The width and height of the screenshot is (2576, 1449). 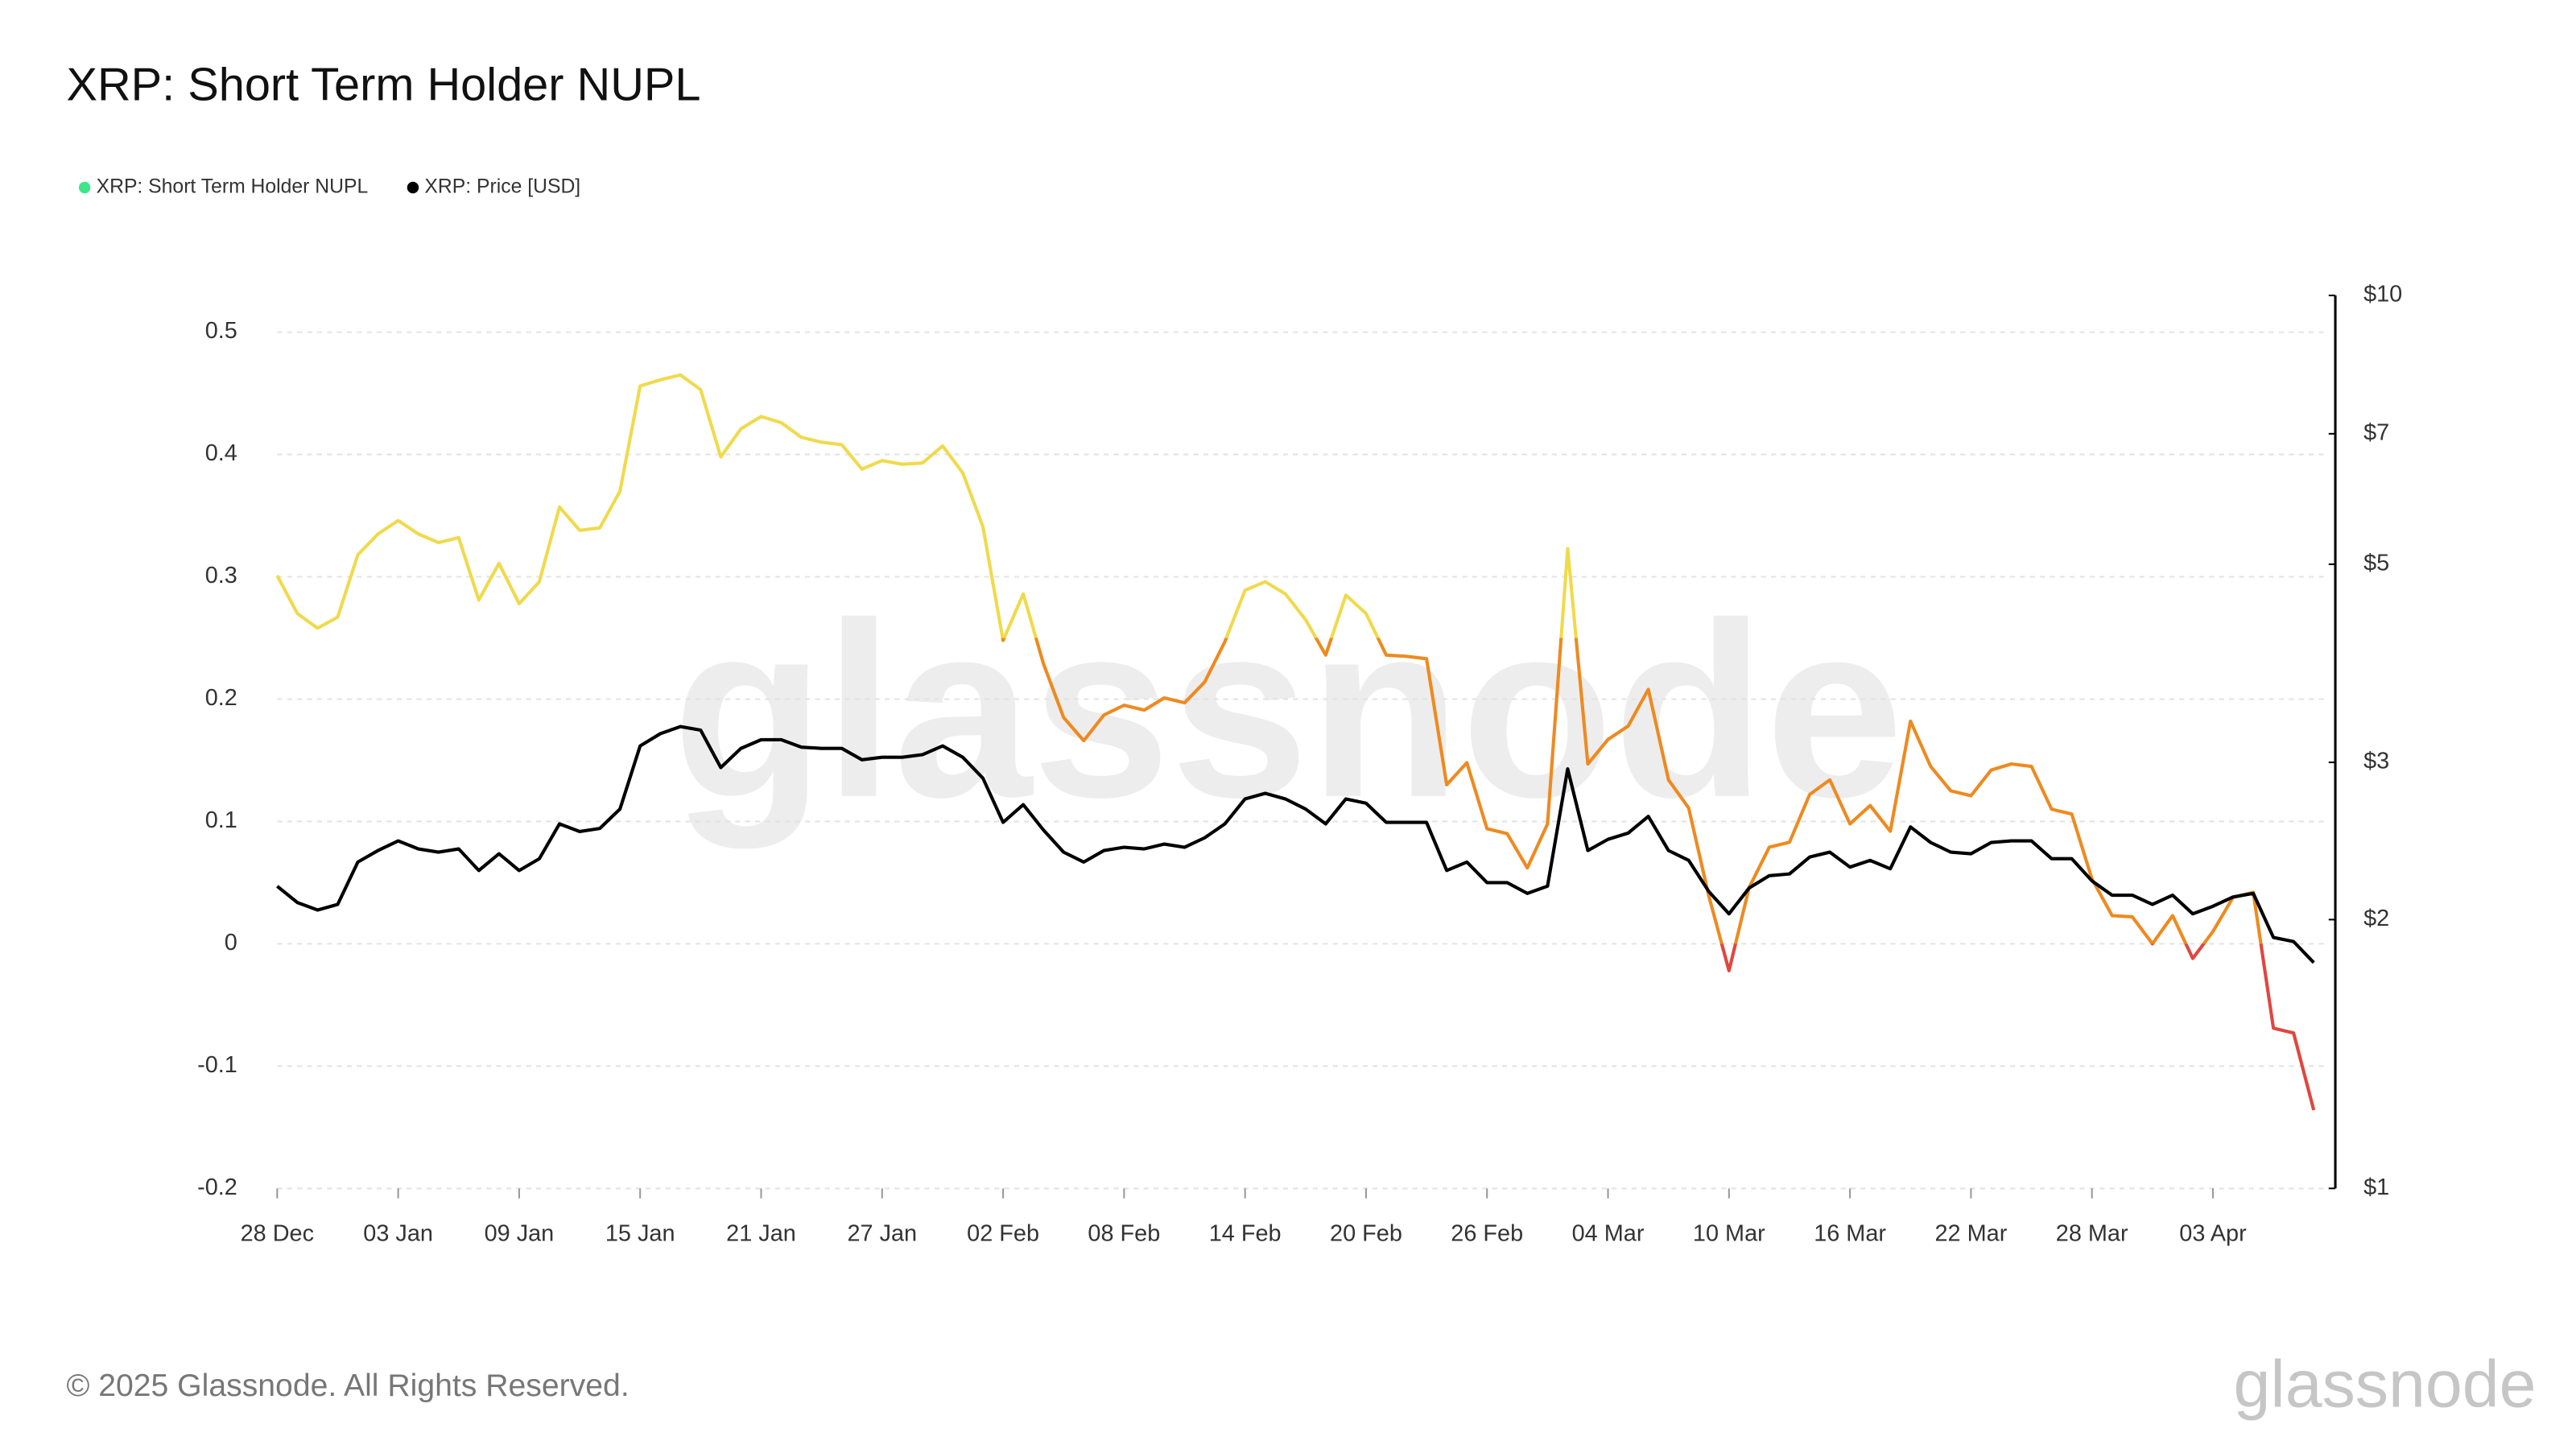 I want to click on x-tick-label: 14 Feb, so click(x=1245, y=1234).